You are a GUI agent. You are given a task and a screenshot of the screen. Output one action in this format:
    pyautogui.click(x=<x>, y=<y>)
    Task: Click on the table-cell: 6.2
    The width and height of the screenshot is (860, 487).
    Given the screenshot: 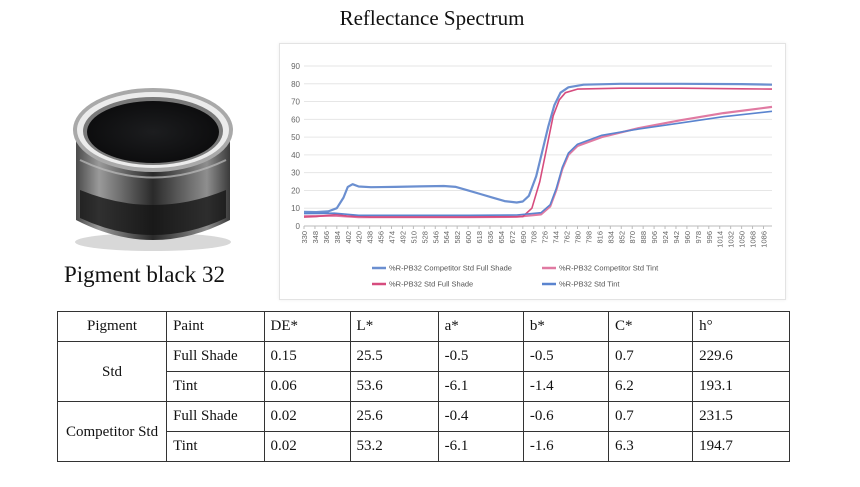 What is the action you would take?
    pyautogui.click(x=651, y=386)
    